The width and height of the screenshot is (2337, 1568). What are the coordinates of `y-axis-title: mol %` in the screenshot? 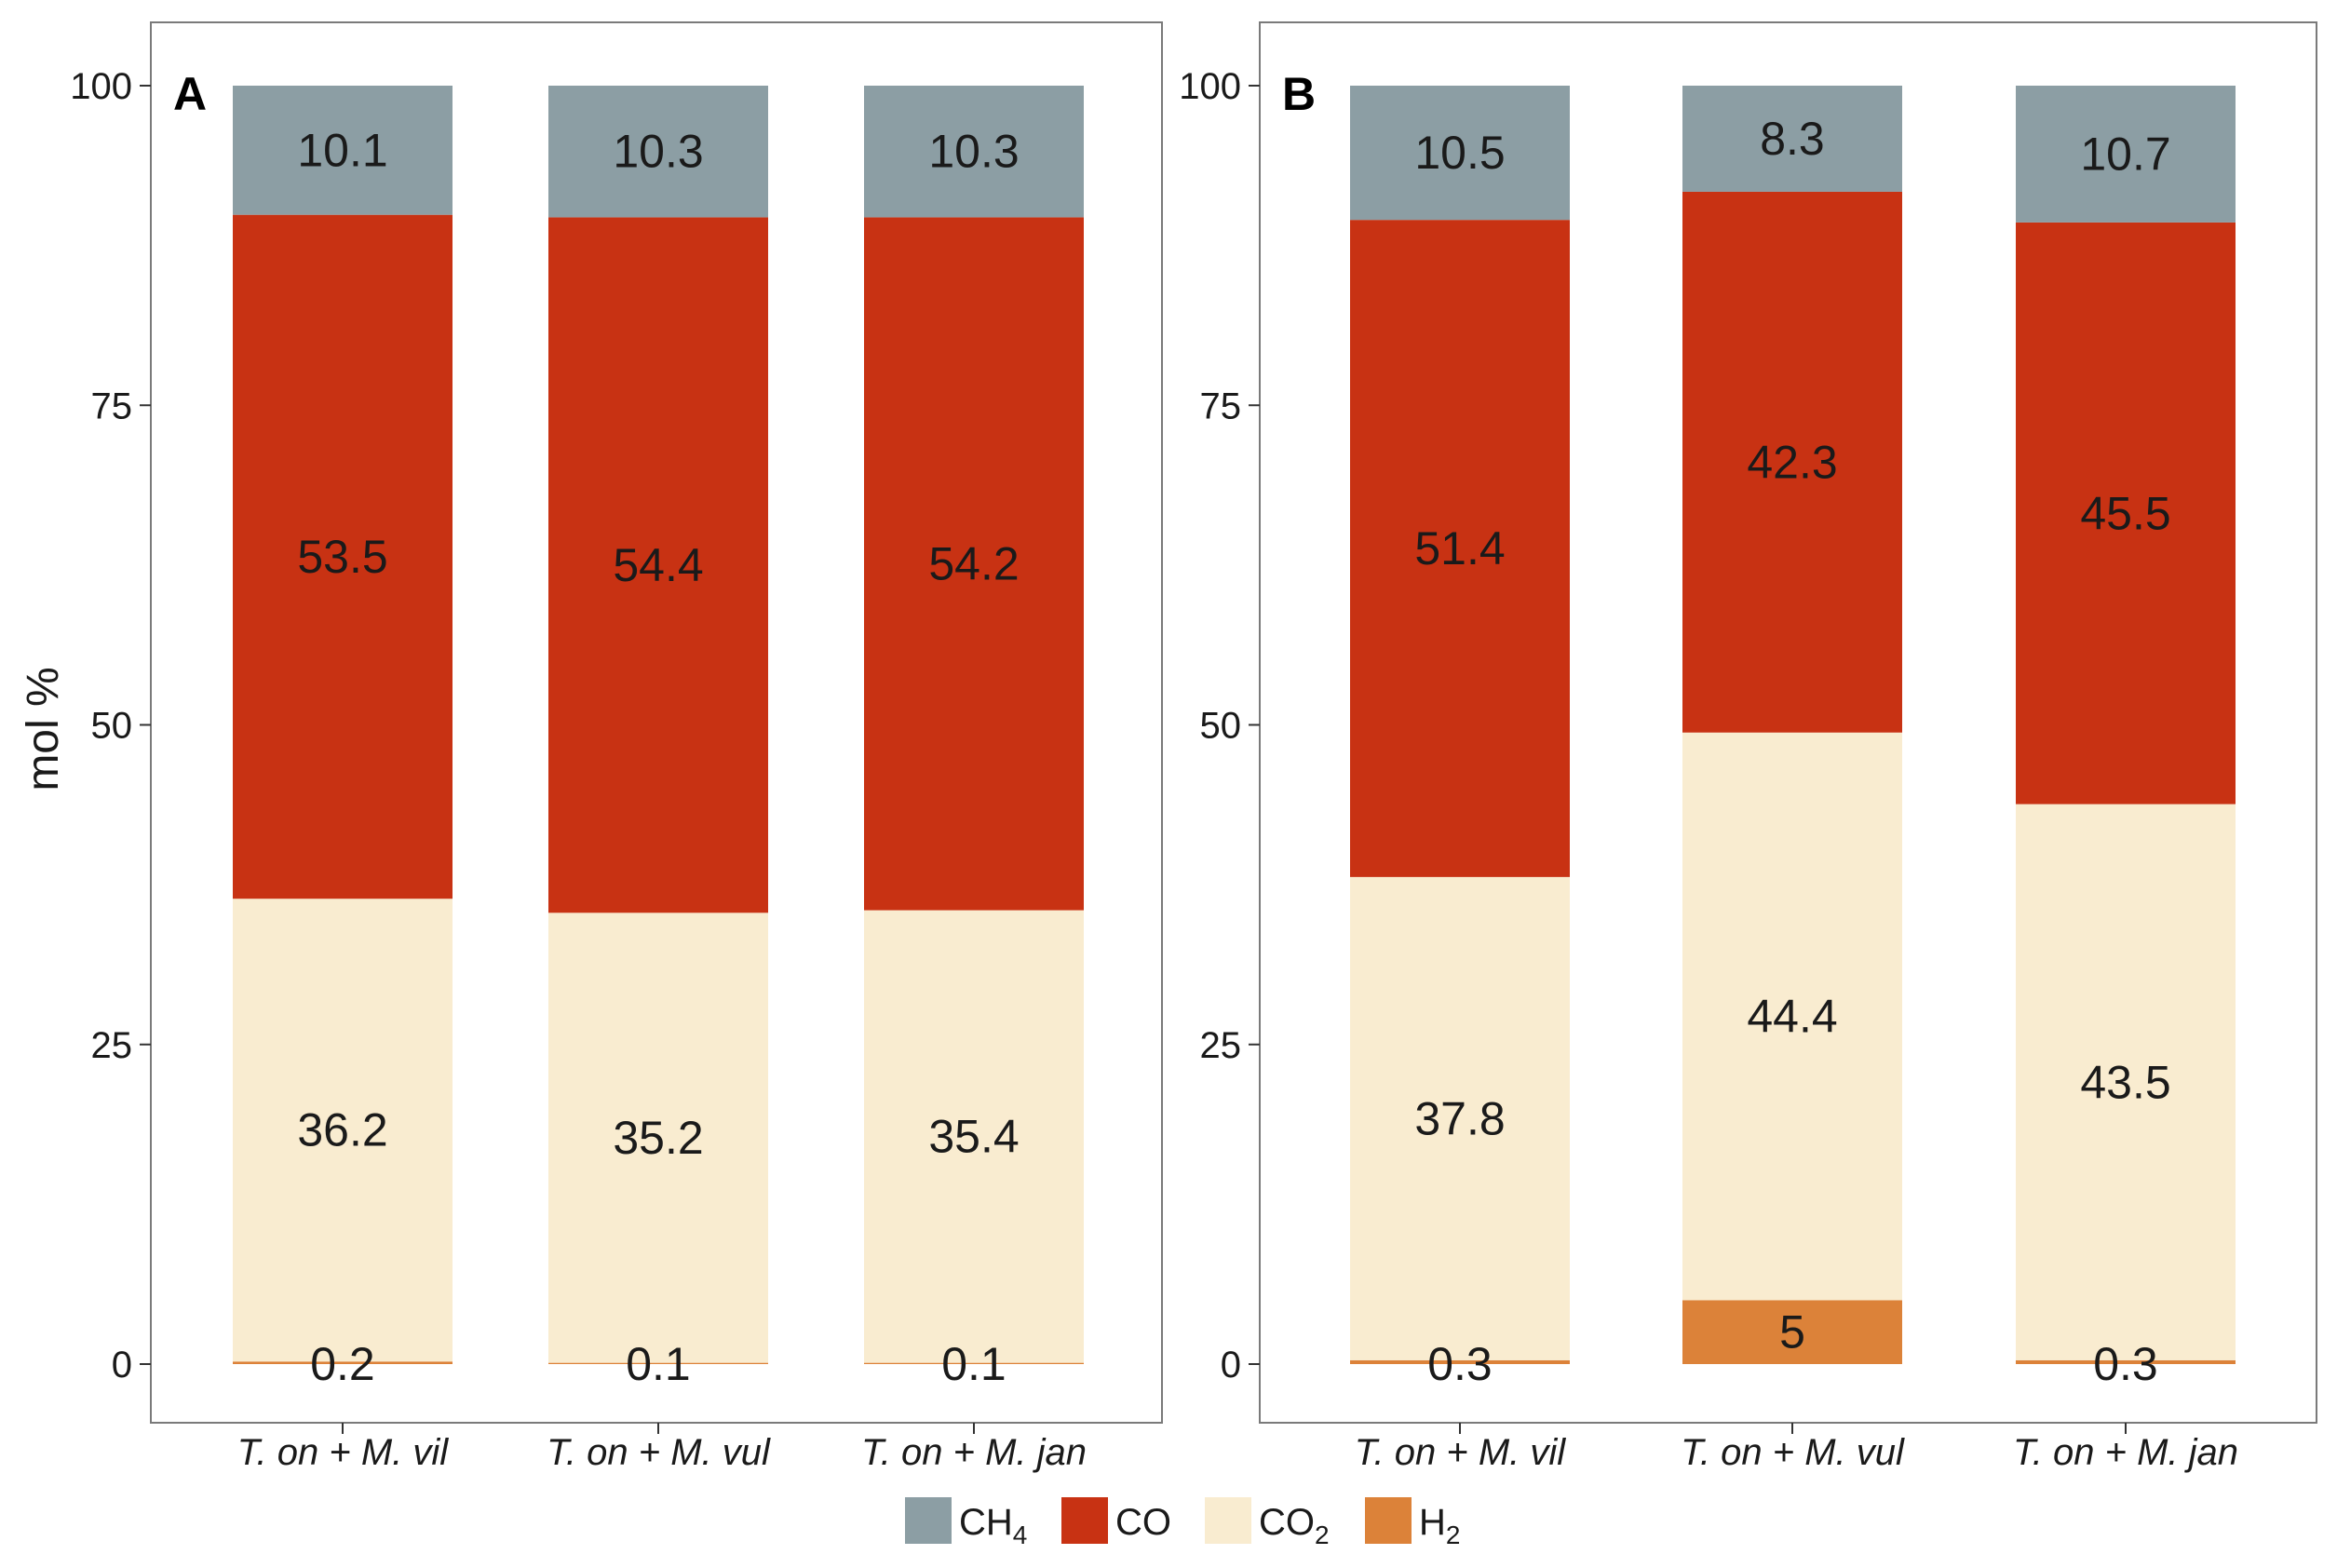 It's located at (43, 729).